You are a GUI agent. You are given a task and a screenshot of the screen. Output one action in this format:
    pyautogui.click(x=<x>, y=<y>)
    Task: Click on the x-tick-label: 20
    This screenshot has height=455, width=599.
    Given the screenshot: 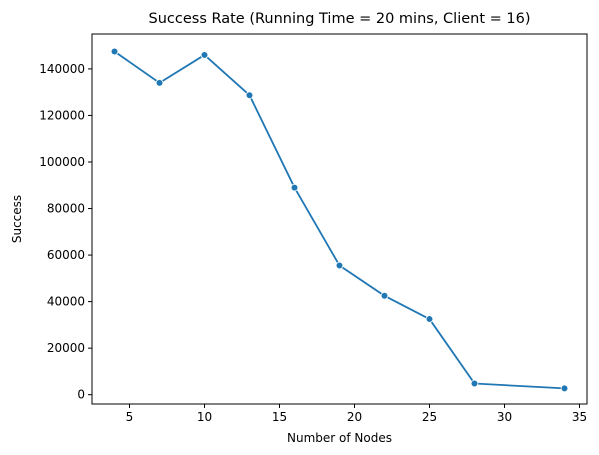 What is the action you would take?
    pyautogui.click(x=354, y=417)
    